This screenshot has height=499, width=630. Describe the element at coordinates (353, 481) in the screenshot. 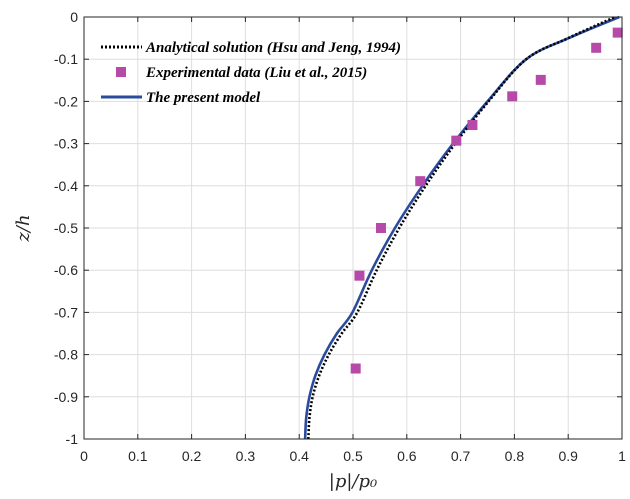

I see `x-axis-title: |p|/p₀` at that location.